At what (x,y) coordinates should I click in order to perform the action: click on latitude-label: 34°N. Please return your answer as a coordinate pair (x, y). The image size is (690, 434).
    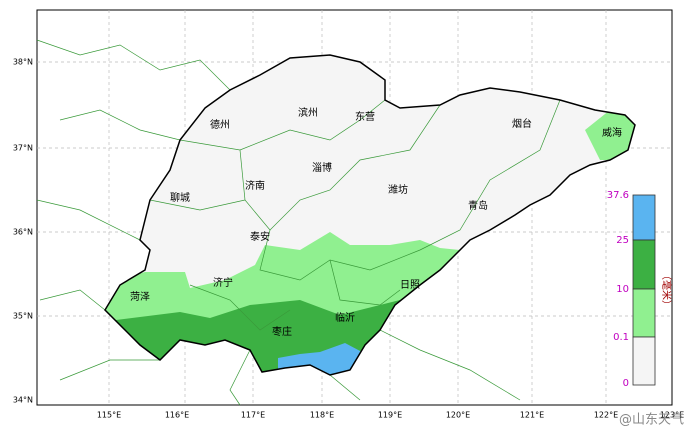
    Looking at the image, I should click on (23, 400).